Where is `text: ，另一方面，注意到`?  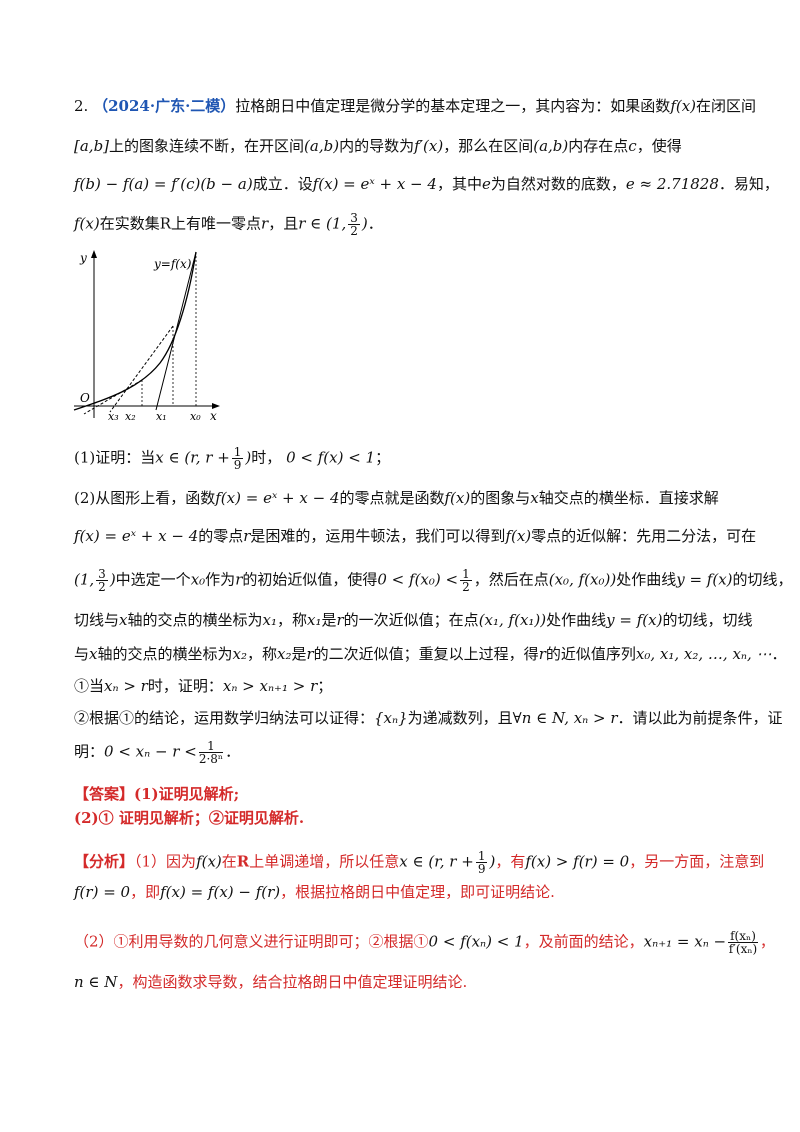 text: ，另一方面，注意到 is located at coordinates (697, 861).